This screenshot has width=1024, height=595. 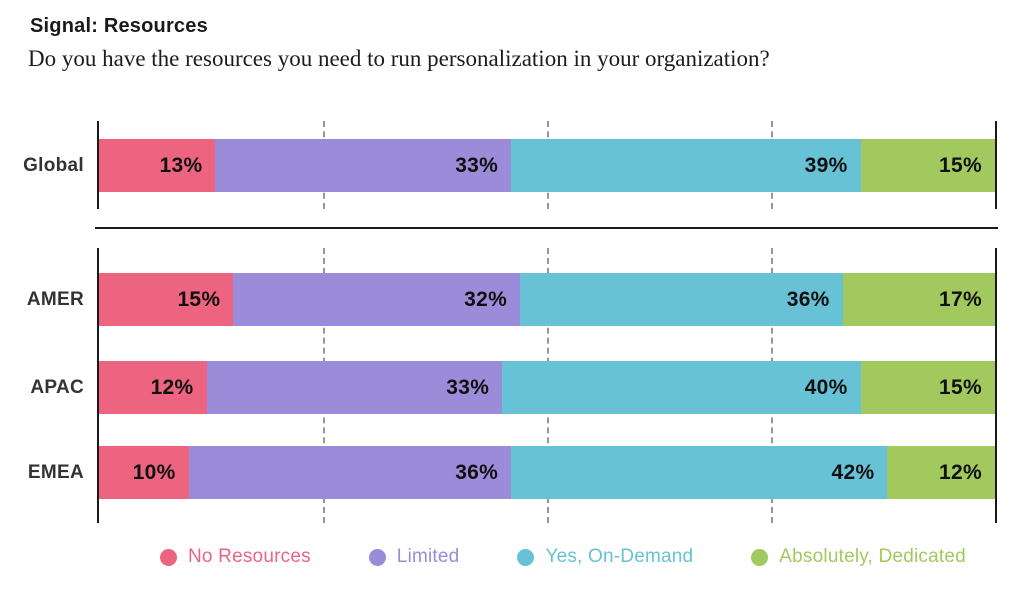 I want to click on segment-value-label: 39%, so click(x=826, y=165).